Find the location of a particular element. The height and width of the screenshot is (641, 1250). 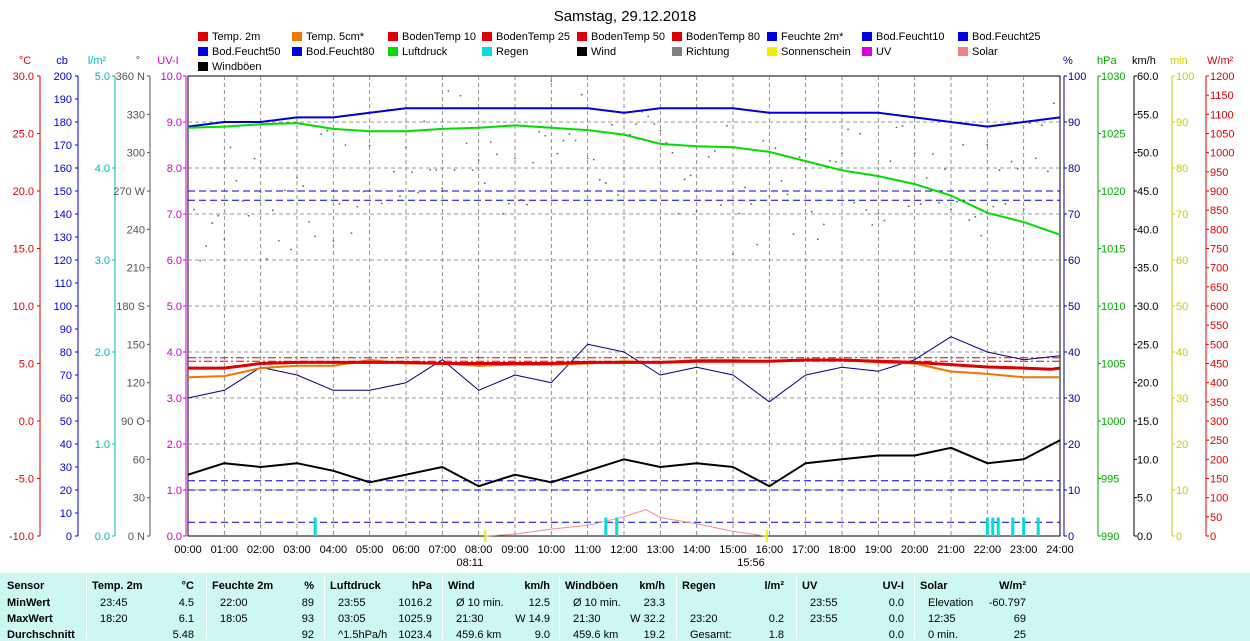

axis-unit-label: UV-I is located at coordinates (167, 61).